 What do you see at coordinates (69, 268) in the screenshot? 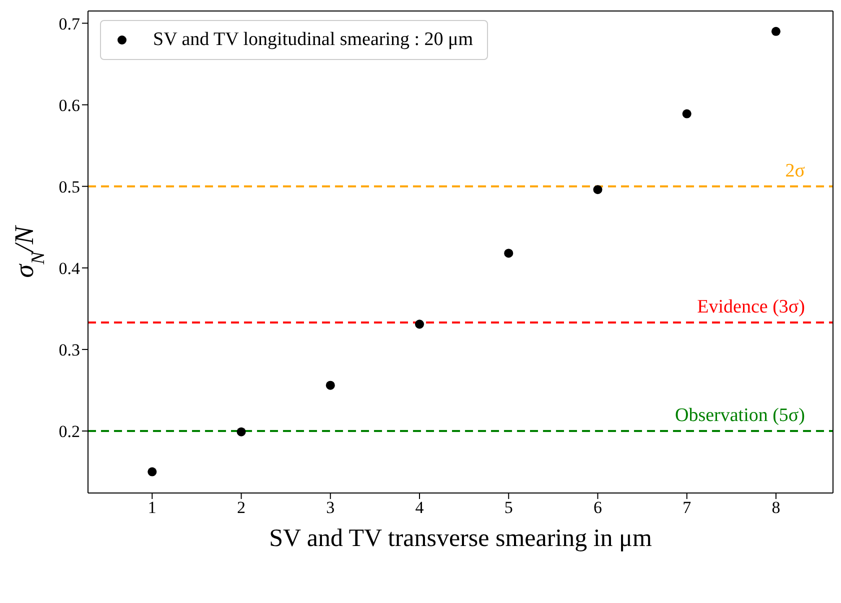
I see `y-tick-label: 0.4` at bounding box center [69, 268].